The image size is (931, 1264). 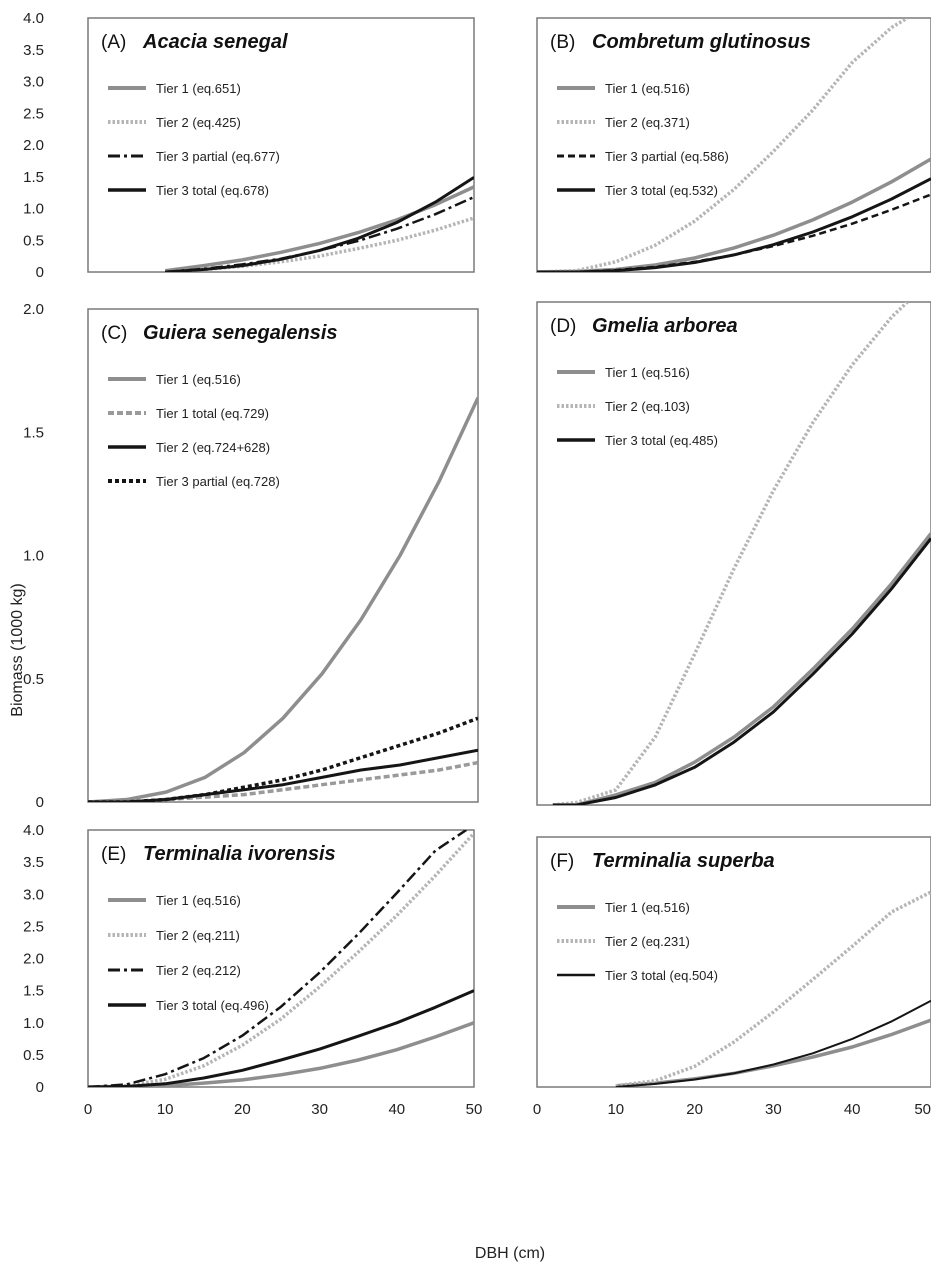 What do you see at coordinates (198, 88) in the screenshot?
I see `legend-label: Tier 1 (eq.651)` at bounding box center [198, 88].